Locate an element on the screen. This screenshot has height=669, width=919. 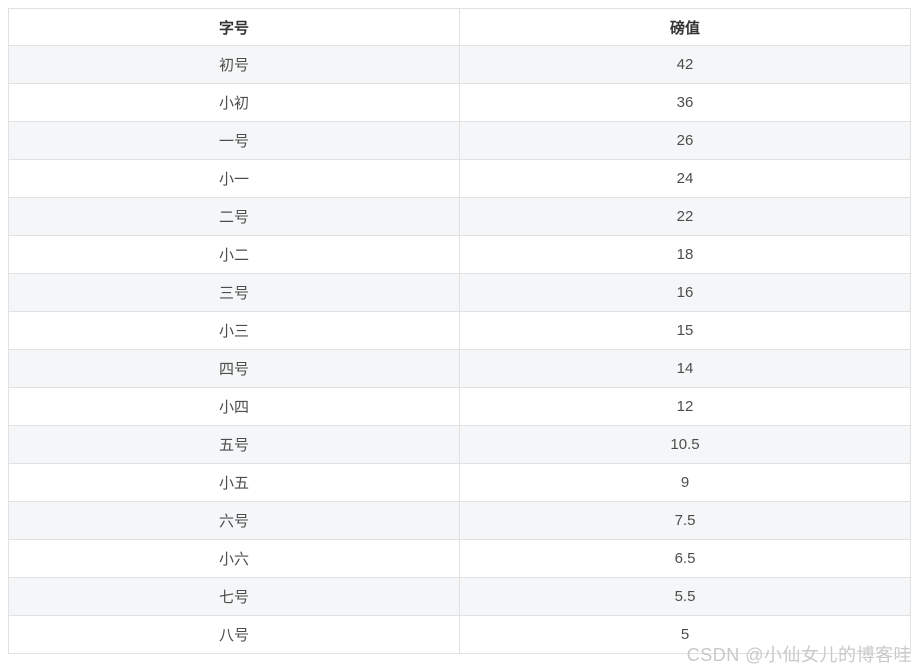
cell-font-size-name: 小四 is located at coordinates (234, 406).